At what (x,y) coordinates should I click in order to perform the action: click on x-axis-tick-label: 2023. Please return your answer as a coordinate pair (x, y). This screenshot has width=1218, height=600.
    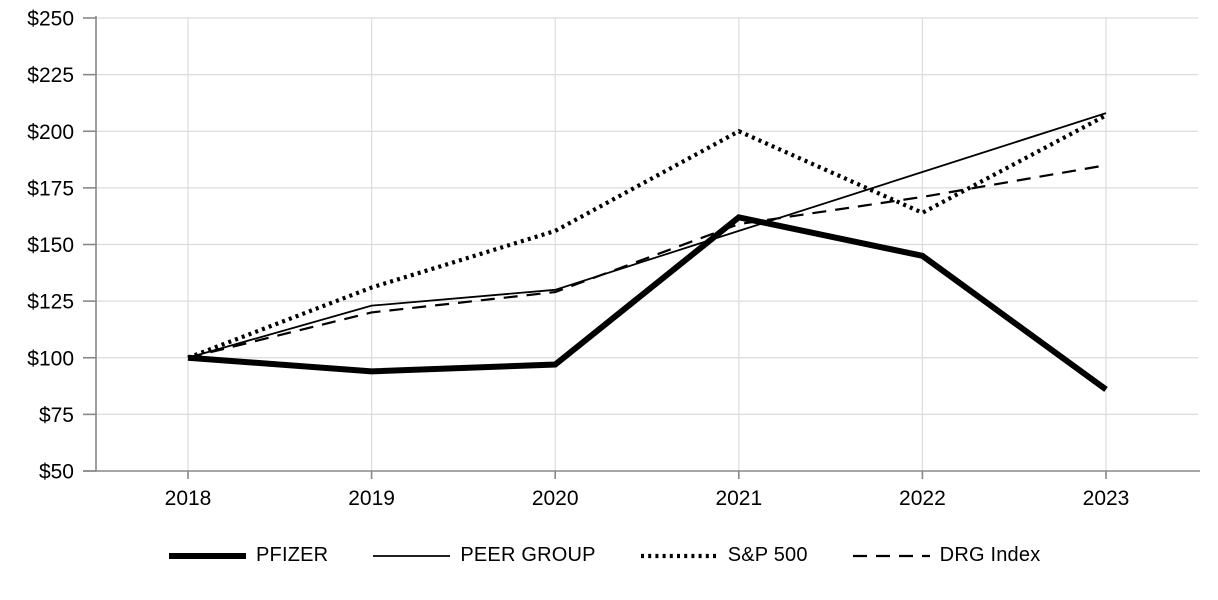
    Looking at the image, I should click on (1106, 498).